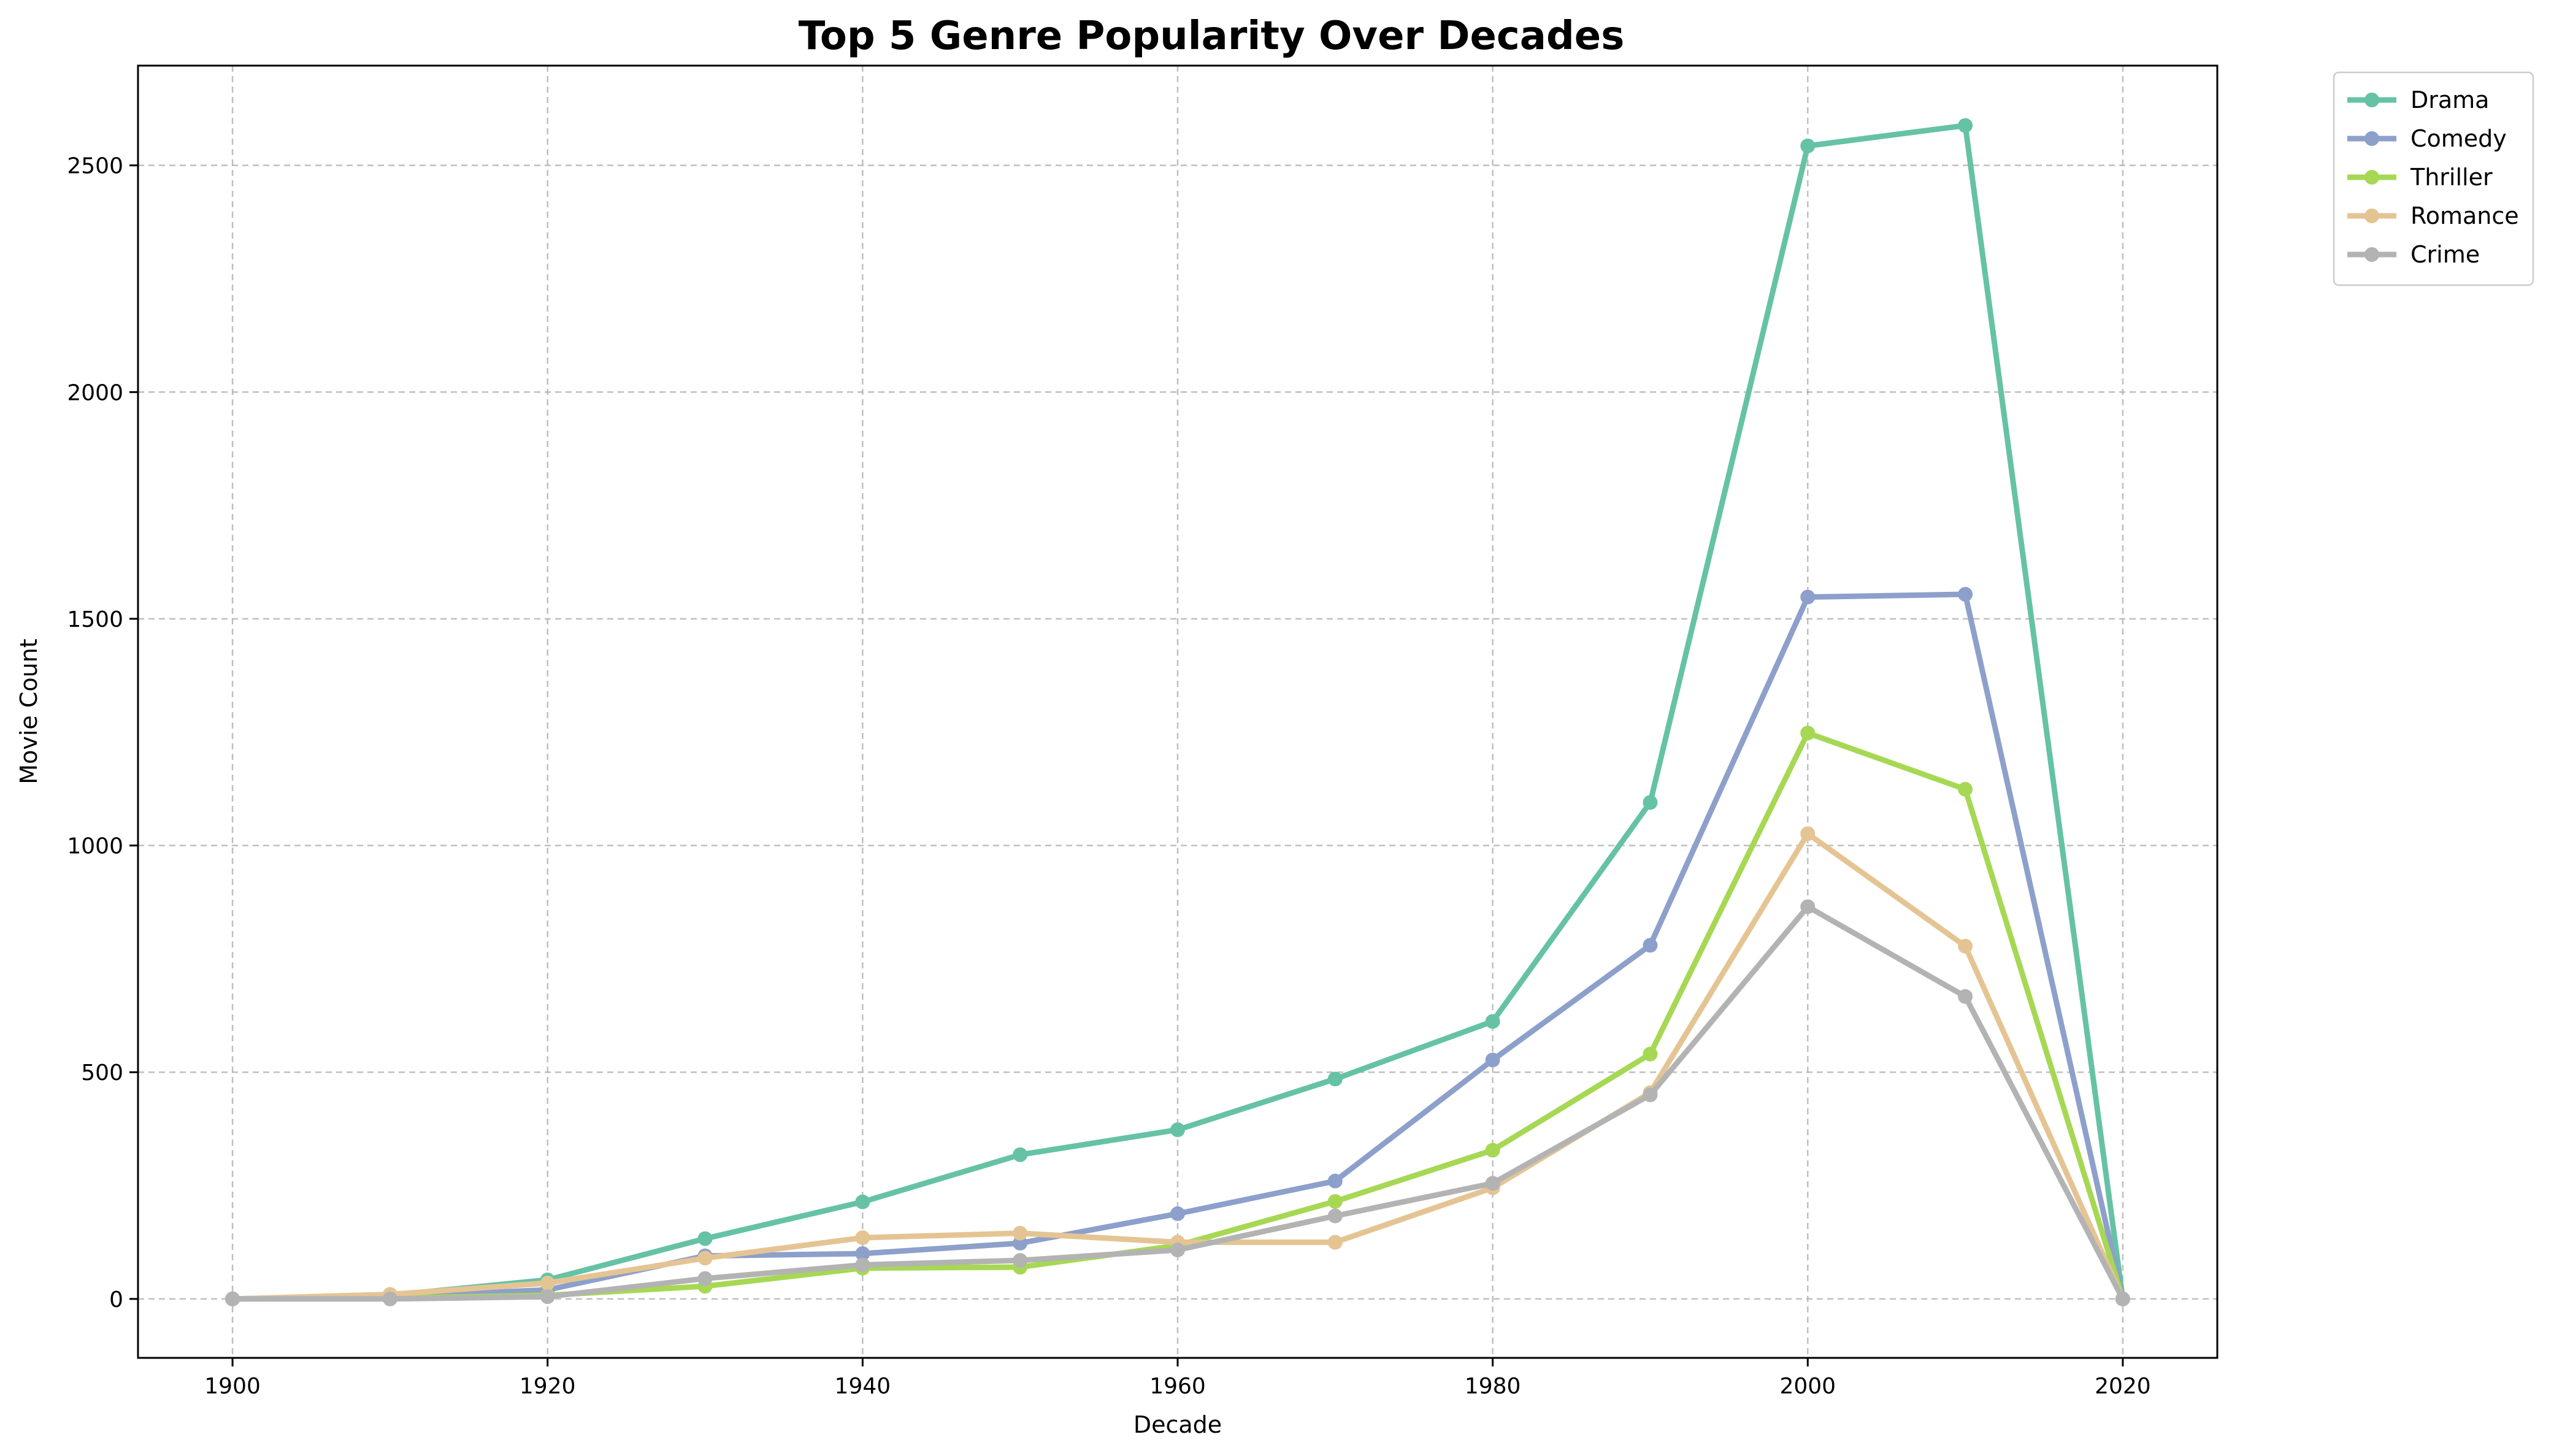 The height and width of the screenshot is (1456, 2562). What do you see at coordinates (2371, 177) in the screenshot?
I see `legend-marker-thriller` at bounding box center [2371, 177].